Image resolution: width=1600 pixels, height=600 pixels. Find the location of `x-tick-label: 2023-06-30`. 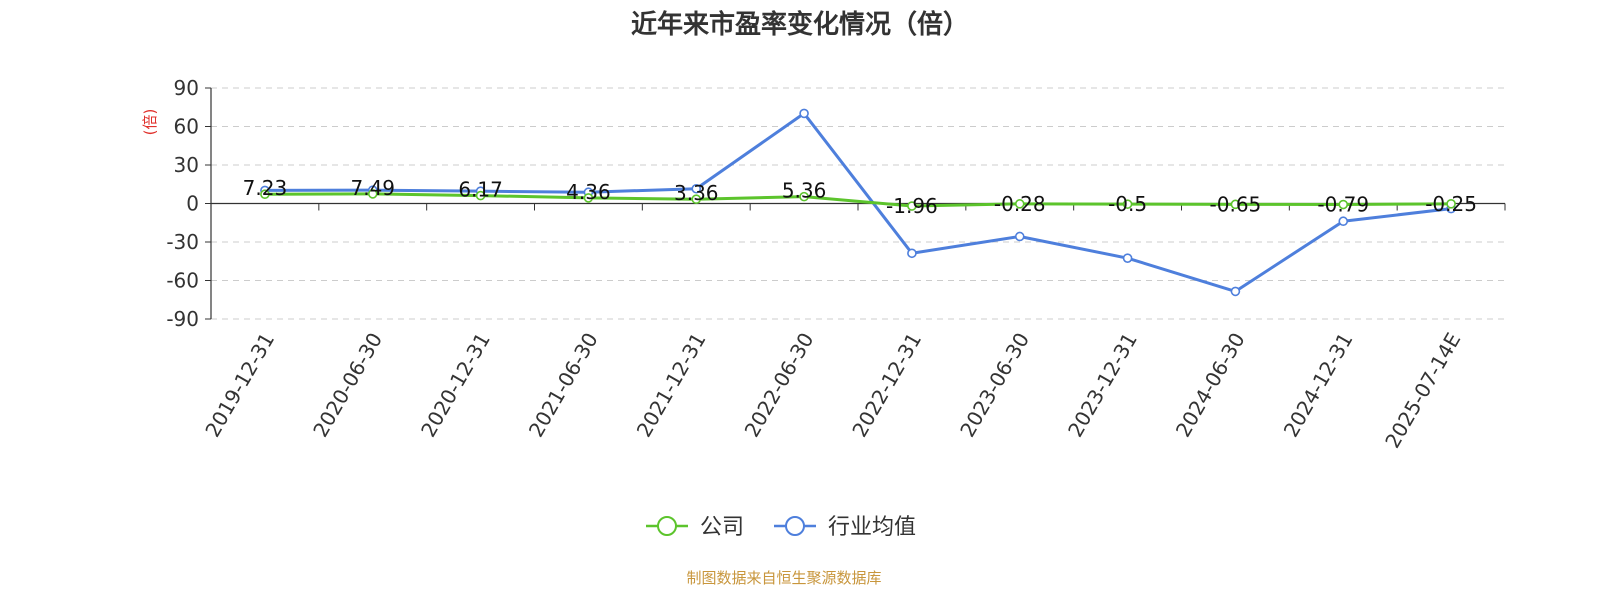

x-tick-label: 2023-06-30 is located at coordinates (994, 385).